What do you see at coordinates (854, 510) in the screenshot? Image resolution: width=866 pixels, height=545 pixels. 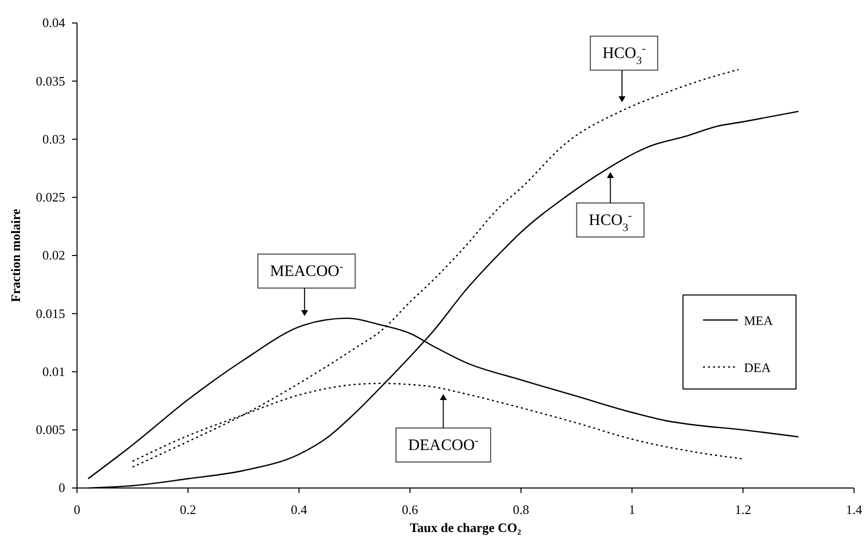 I see `x-tick-label: 1.4` at bounding box center [854, 510].